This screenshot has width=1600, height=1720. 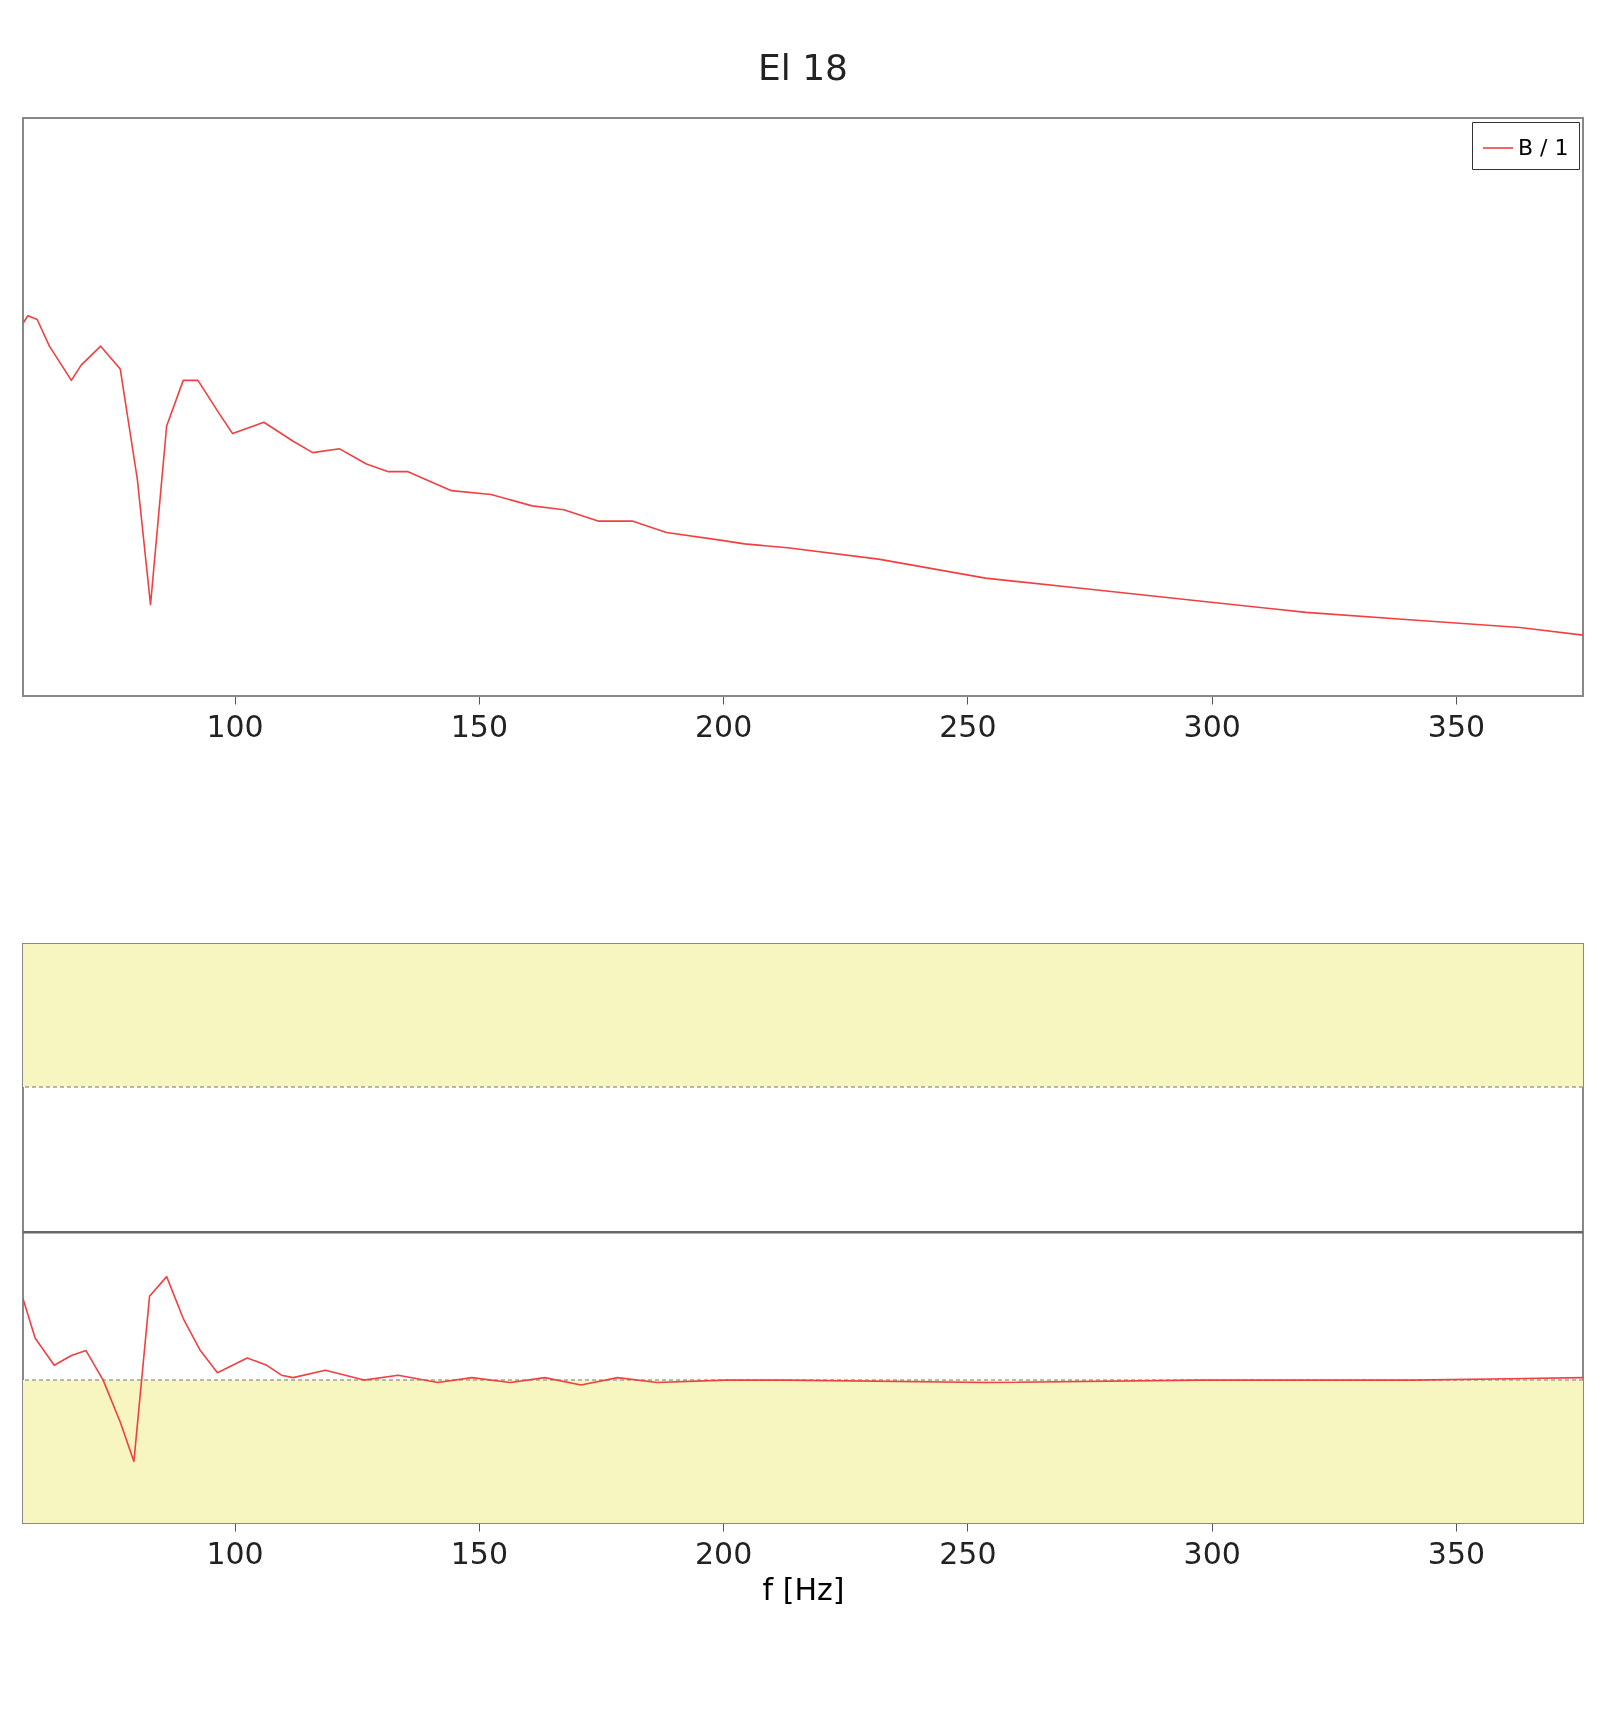 What do you see at coordinates (803, 67) in the screenshot?
I see `chart-title: El 18` at bounding box center [803, 67].